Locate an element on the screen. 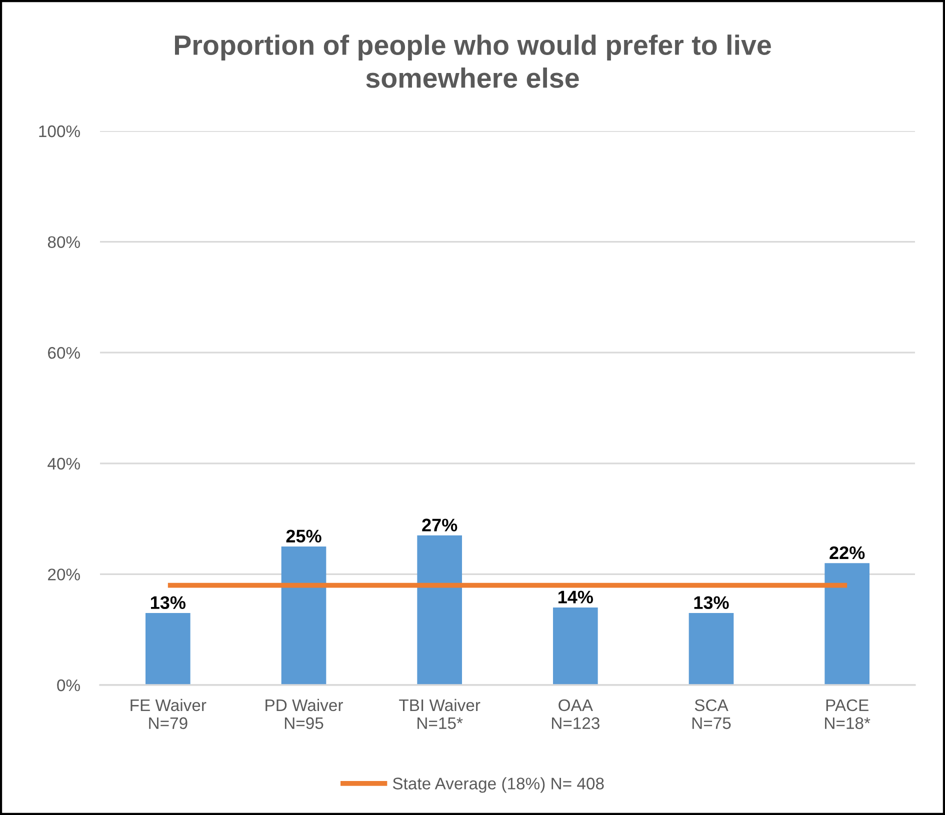 This screenshot has width=945, height=815. x-tick-label: SCA N=75 is located at coordinates (711, 714).